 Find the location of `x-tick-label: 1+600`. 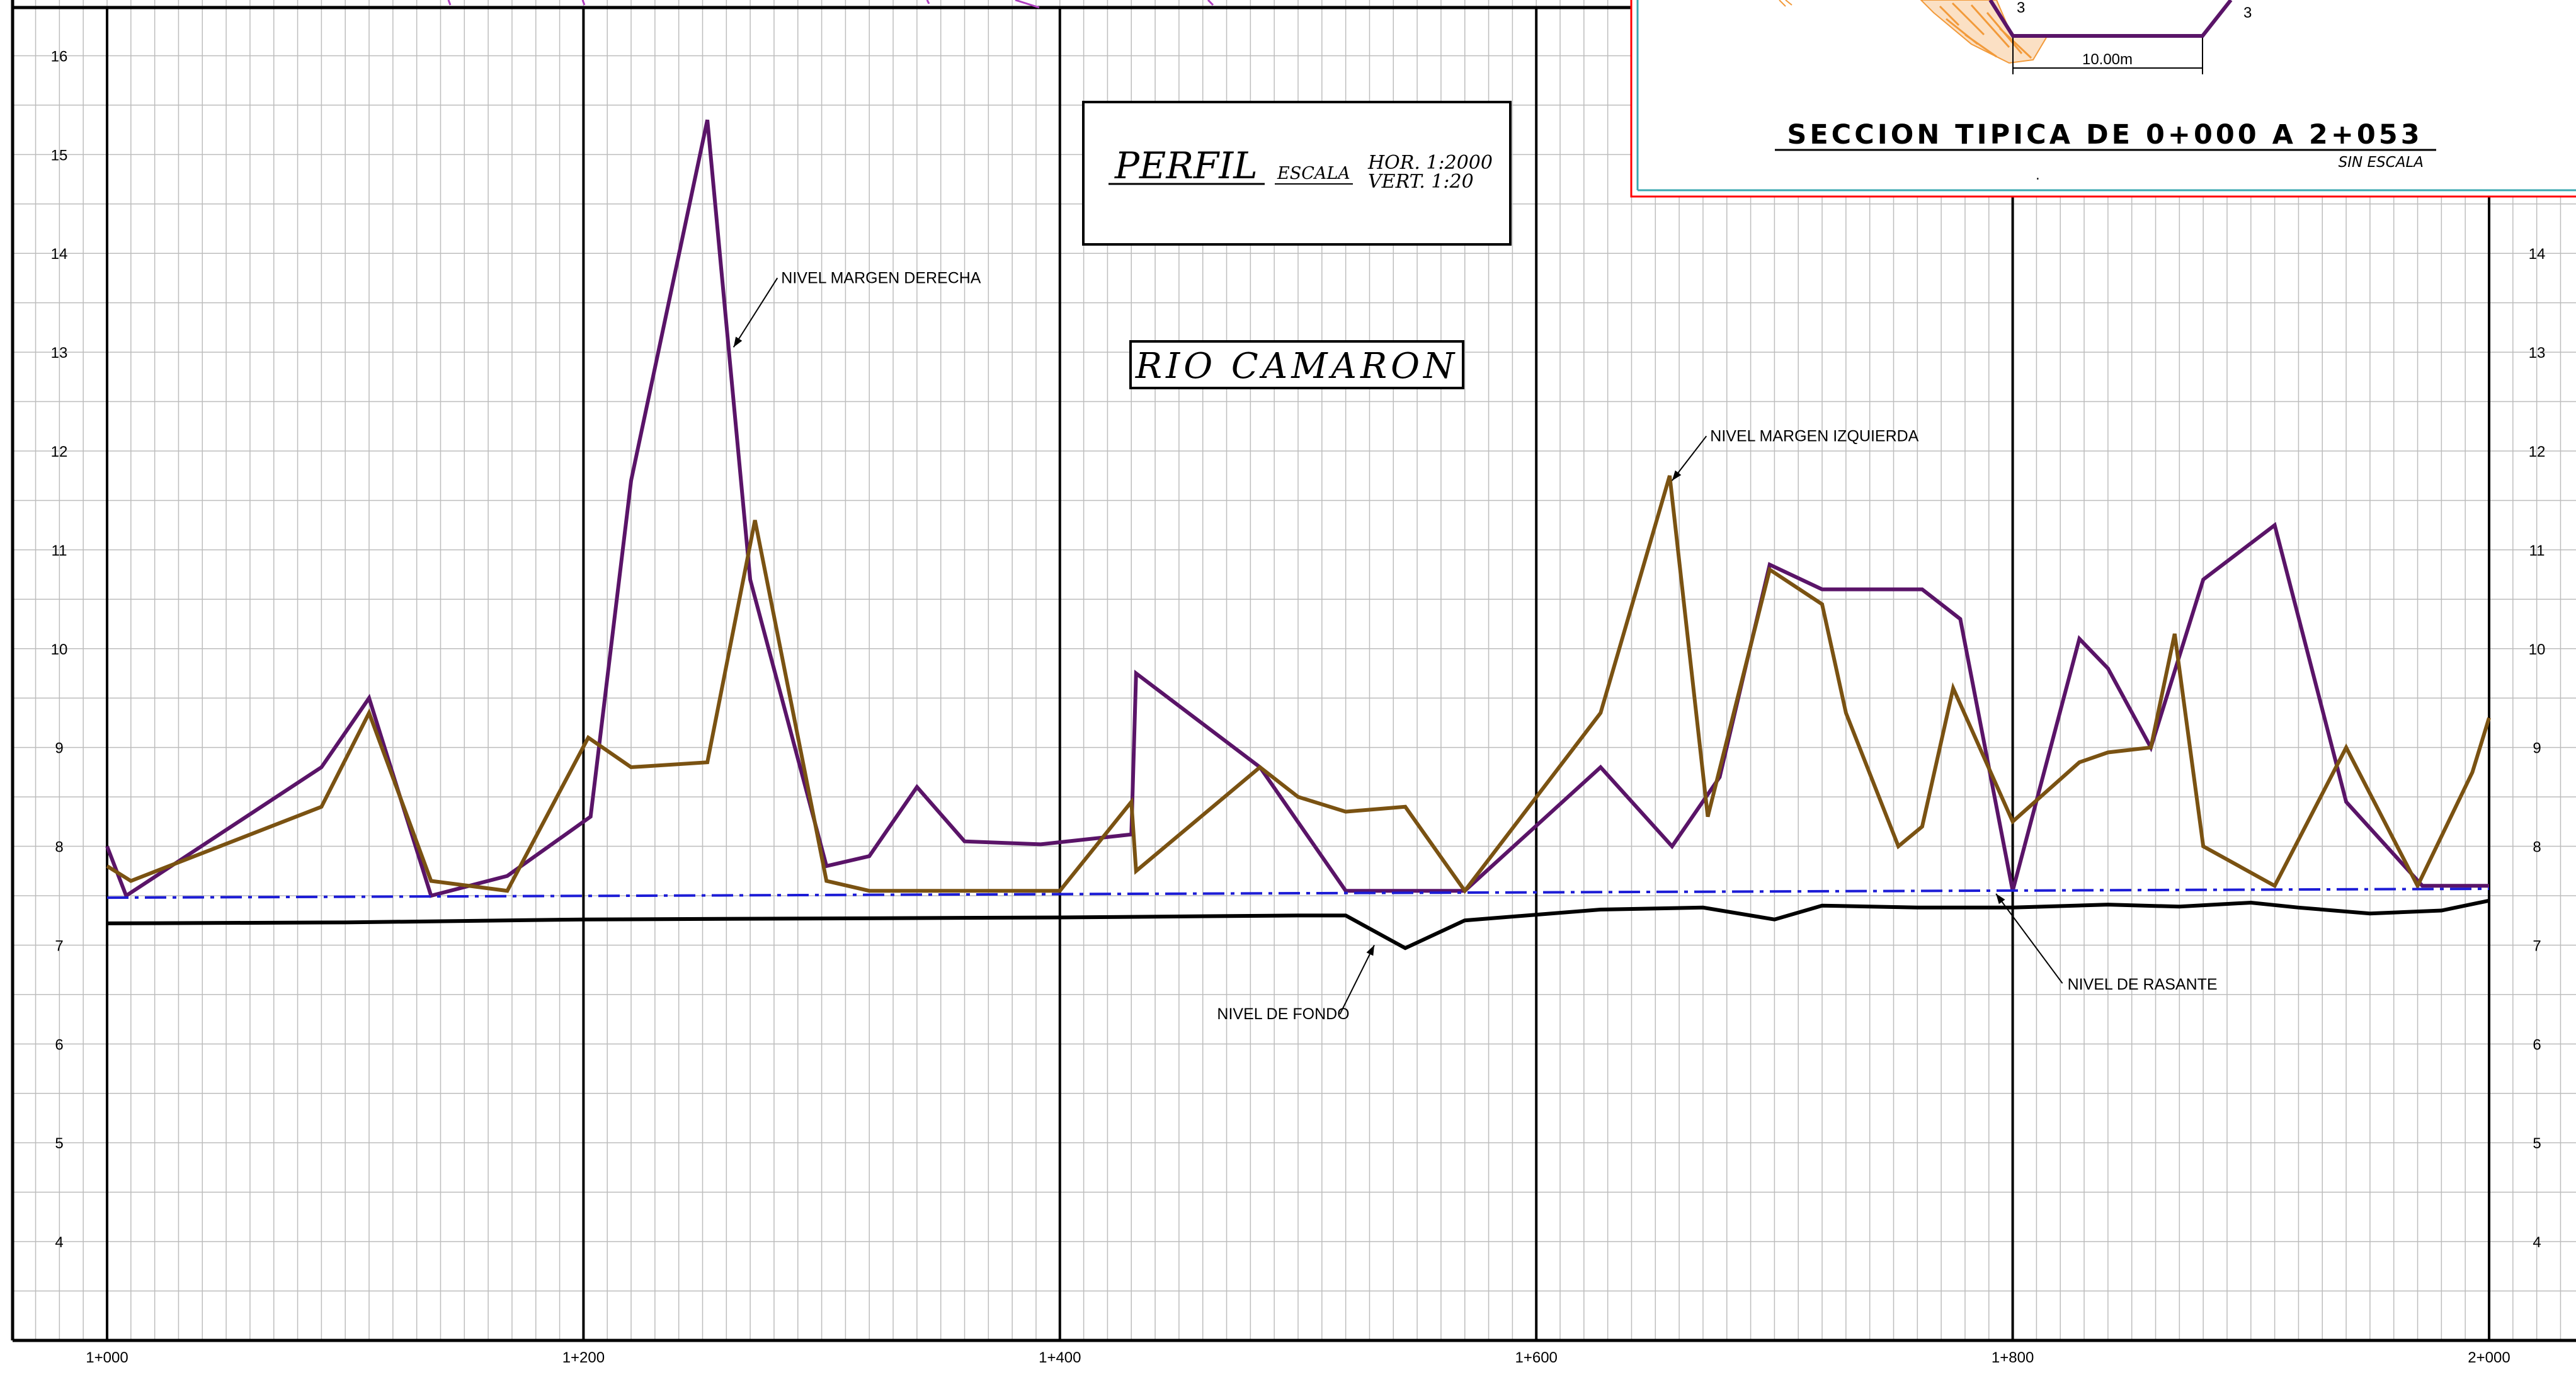

x-tick-label: 1+600 is located at coordinates (1536, 1357).